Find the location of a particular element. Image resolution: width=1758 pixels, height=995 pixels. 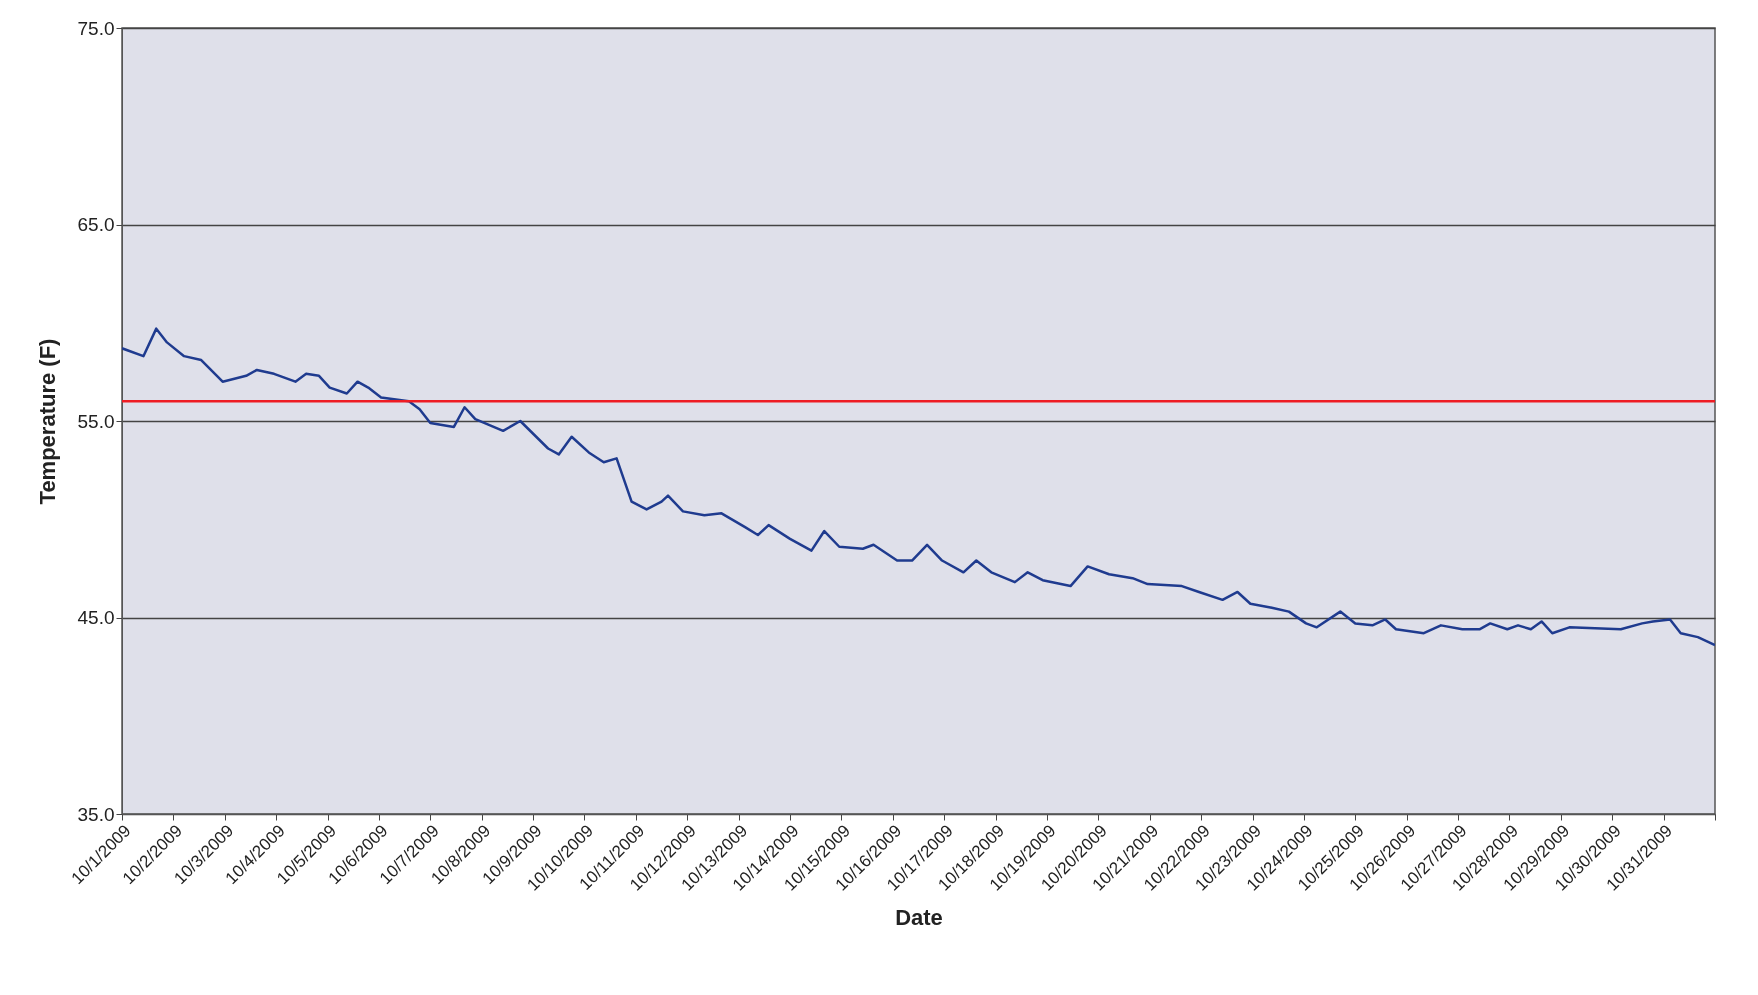

y-tick-label: 55.0 is located at coordinates (96, 421).